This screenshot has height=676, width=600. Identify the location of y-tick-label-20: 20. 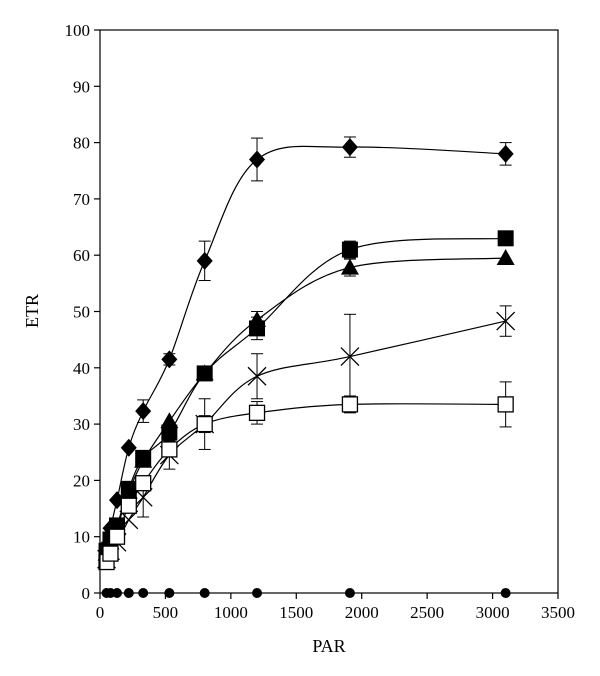
(81, 480).